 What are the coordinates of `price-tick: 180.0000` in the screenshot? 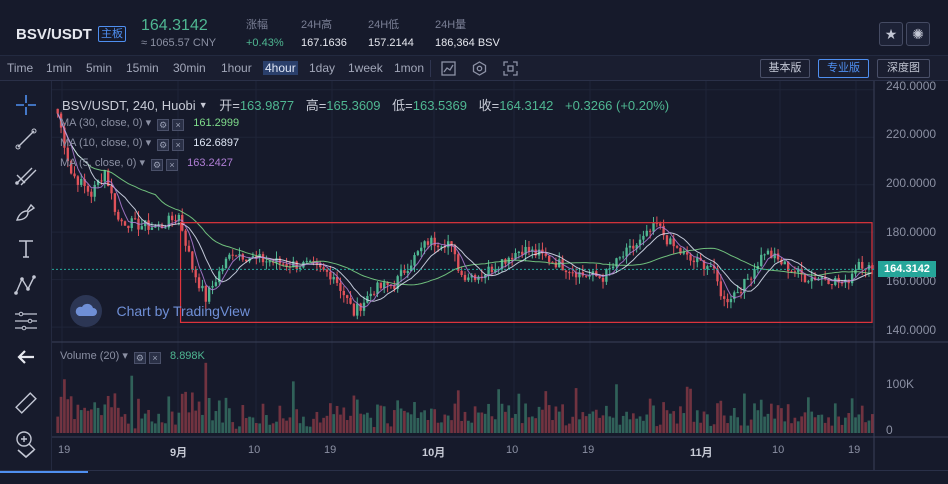 It's located at (911, 232).